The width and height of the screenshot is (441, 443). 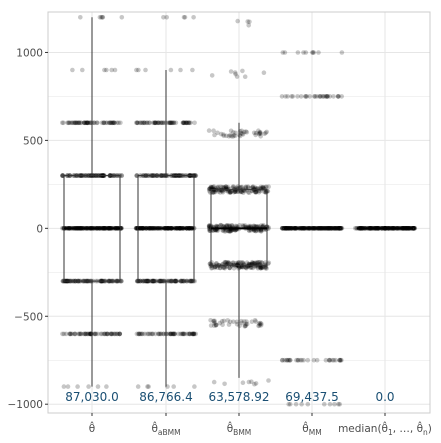 I want to click on mse-label: 86,766.4, so click(x=165, y=397).